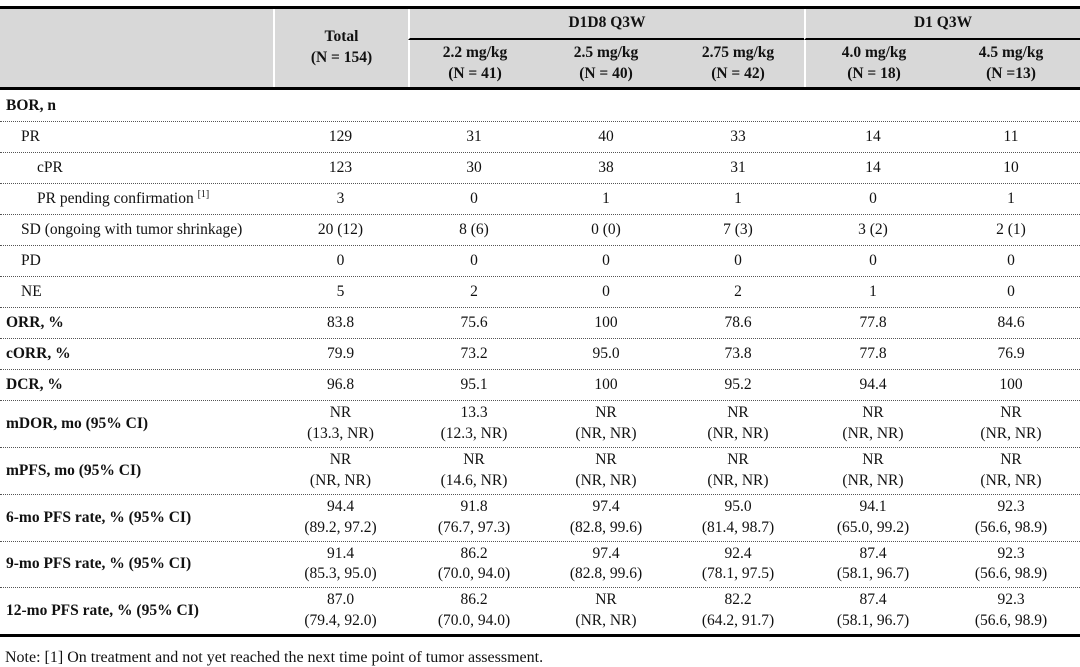 This screenshot has height=667, width=1080. Describe the element at coordinates (102, 611) in the screenshot. I see `row-label: 12-mo PFS rate, % (95% CI)` at that location.